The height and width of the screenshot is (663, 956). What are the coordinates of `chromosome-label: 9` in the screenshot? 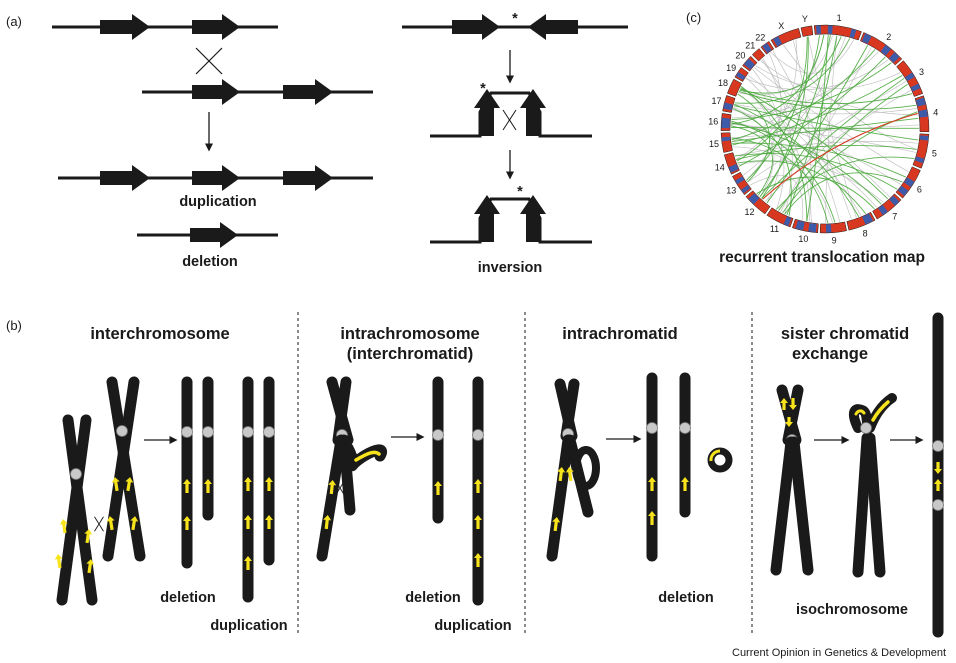 It's located at (834, 241).